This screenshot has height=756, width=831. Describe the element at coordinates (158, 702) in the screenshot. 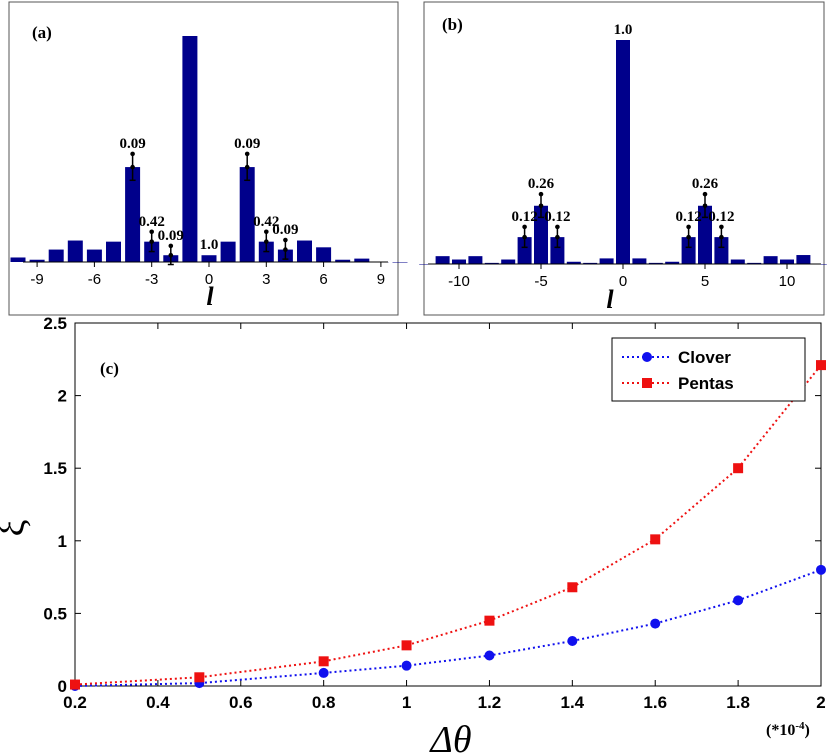

I see `x-tick-label: 0.4` at that location.